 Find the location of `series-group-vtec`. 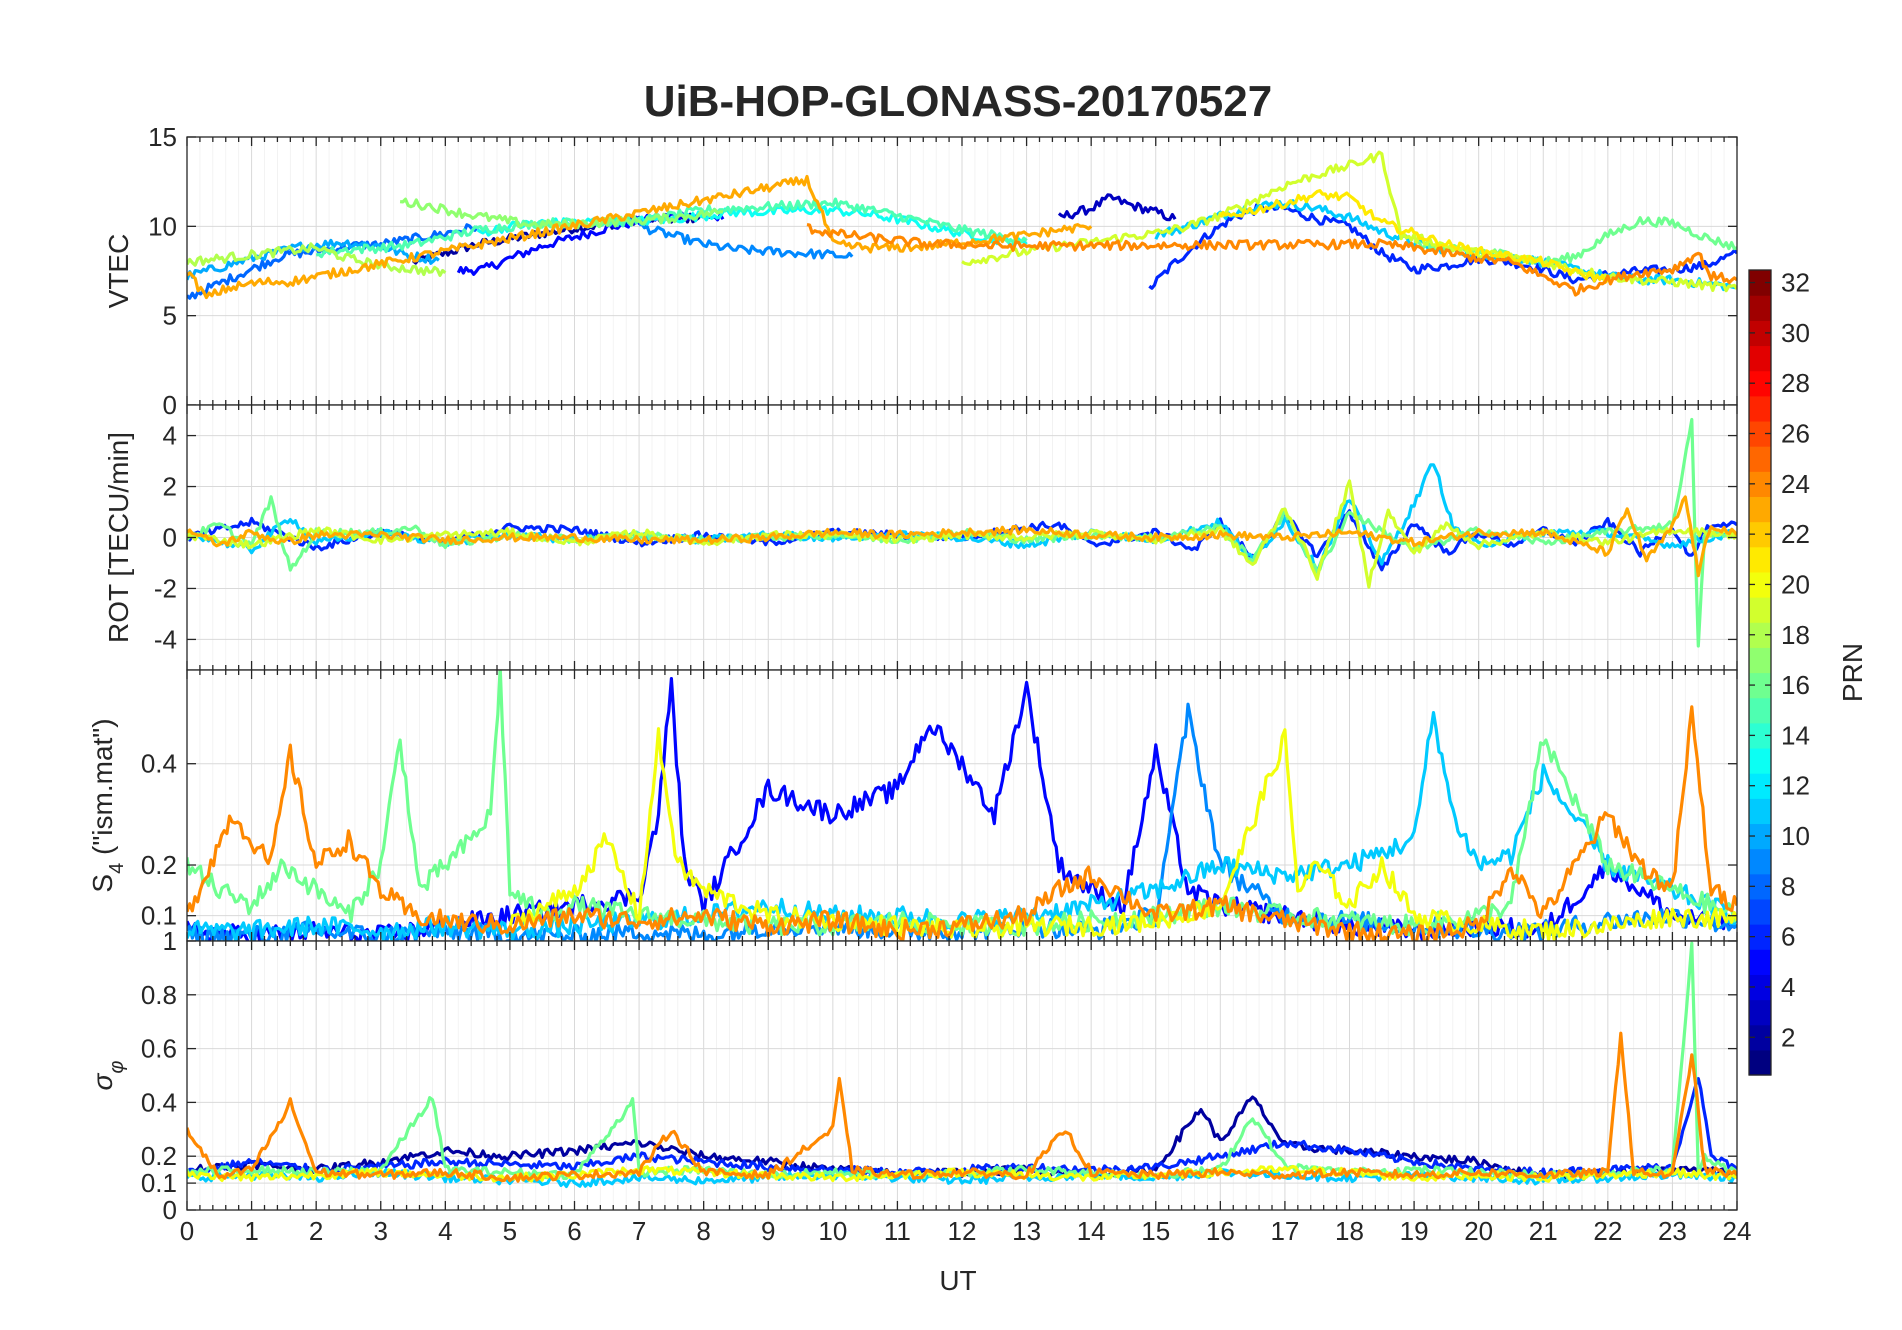

series-group-vtec is located at coordinates (962, 225).